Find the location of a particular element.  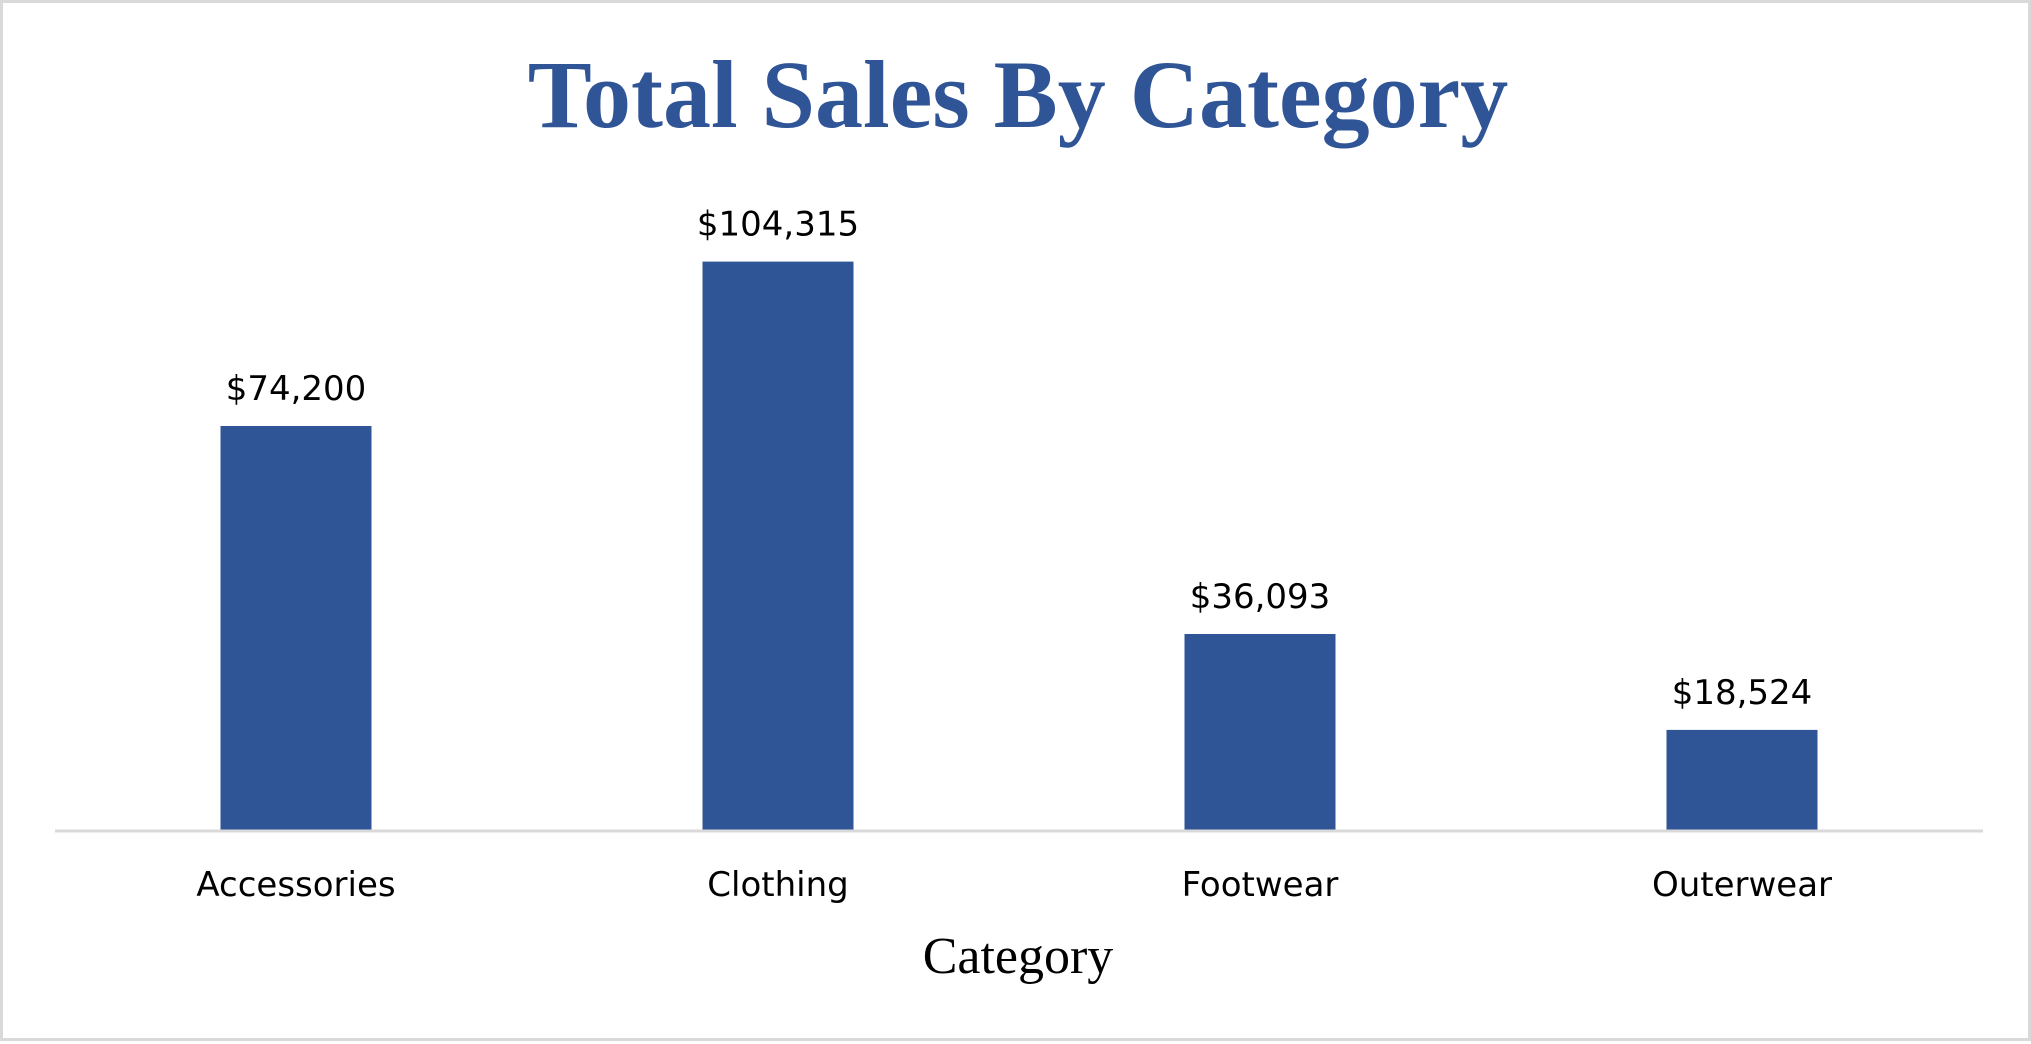

x-tick-label-clothing: Clothing is located at coordinates (777, 885).